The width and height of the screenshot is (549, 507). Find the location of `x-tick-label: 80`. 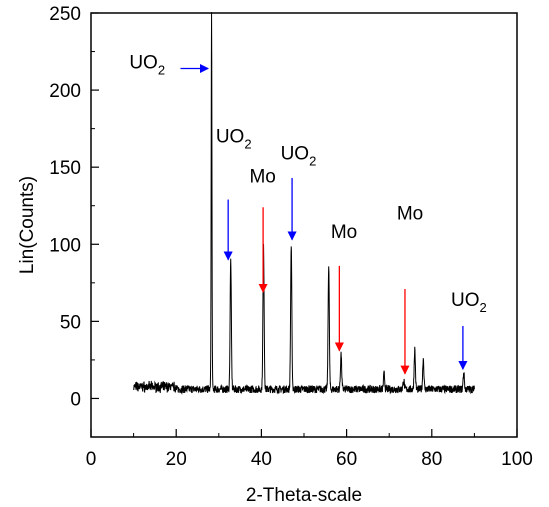

x-tick-label: 80 is located at coordinates (431, 459).